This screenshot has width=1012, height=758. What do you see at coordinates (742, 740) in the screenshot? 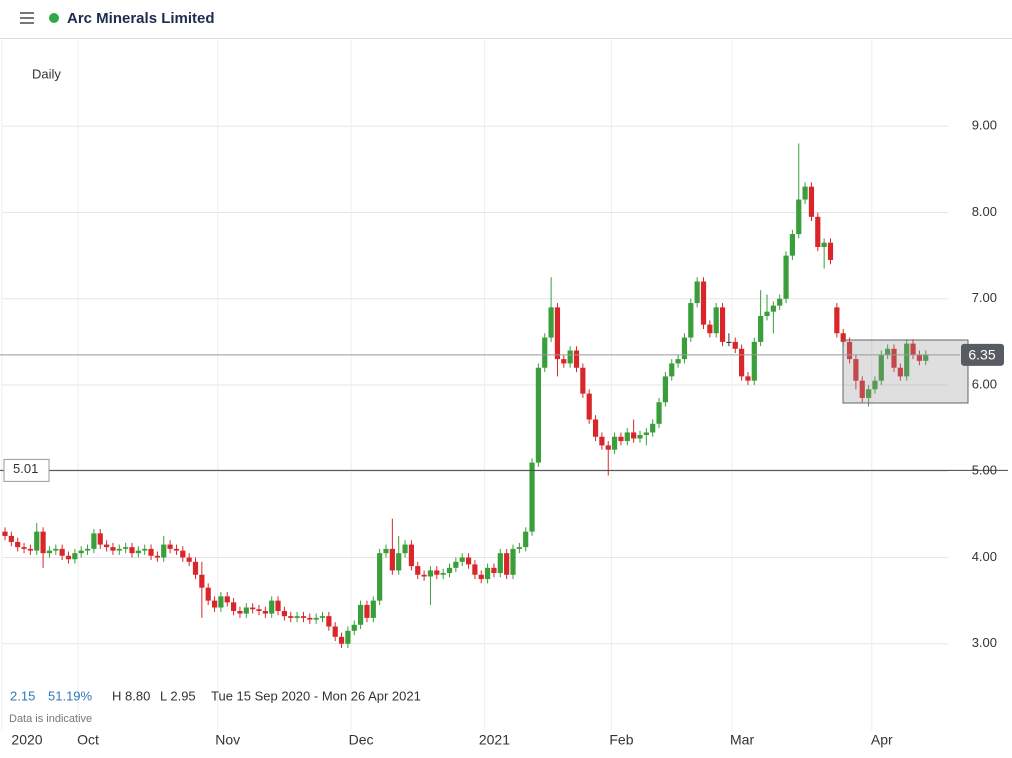
I see `x-tick-label: Mar` at bounding box center [742, 740].